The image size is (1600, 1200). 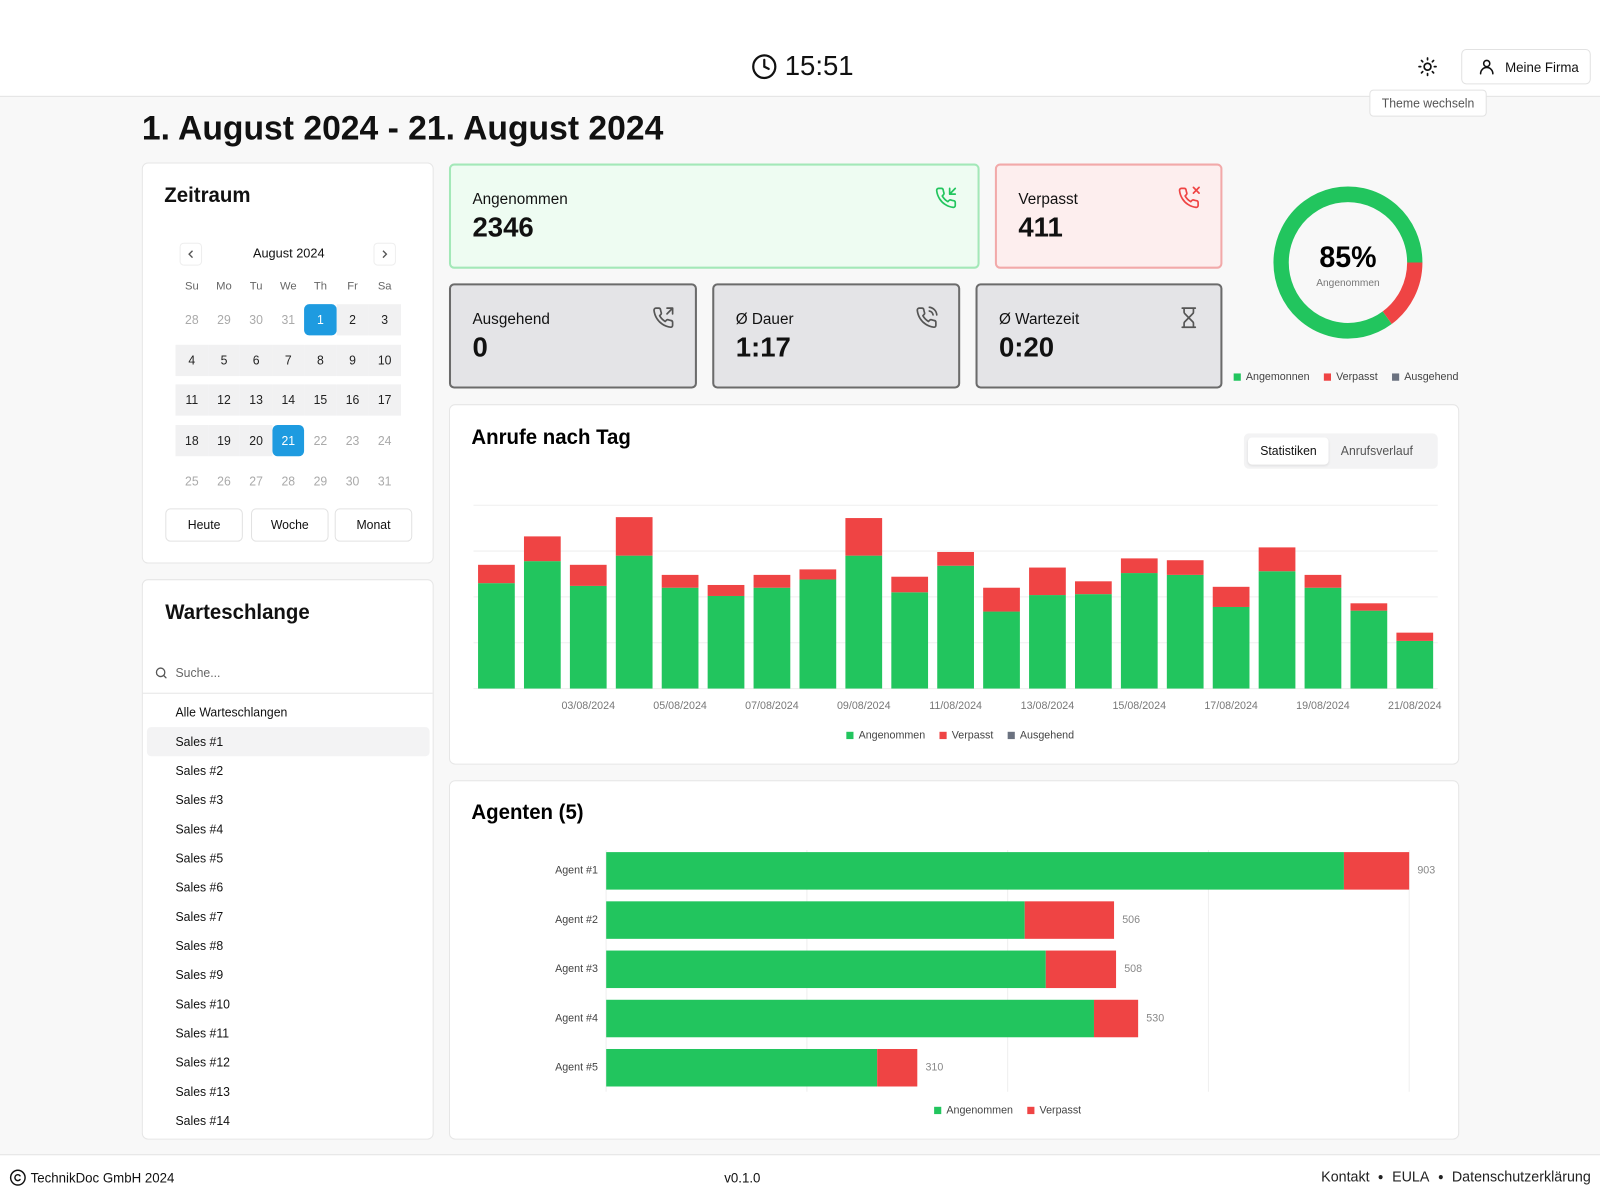 What do you see at coordinates (1411, 1176) in the screenshot?
I see `footer-link: EULA` at bounding box center [1411, 1176].